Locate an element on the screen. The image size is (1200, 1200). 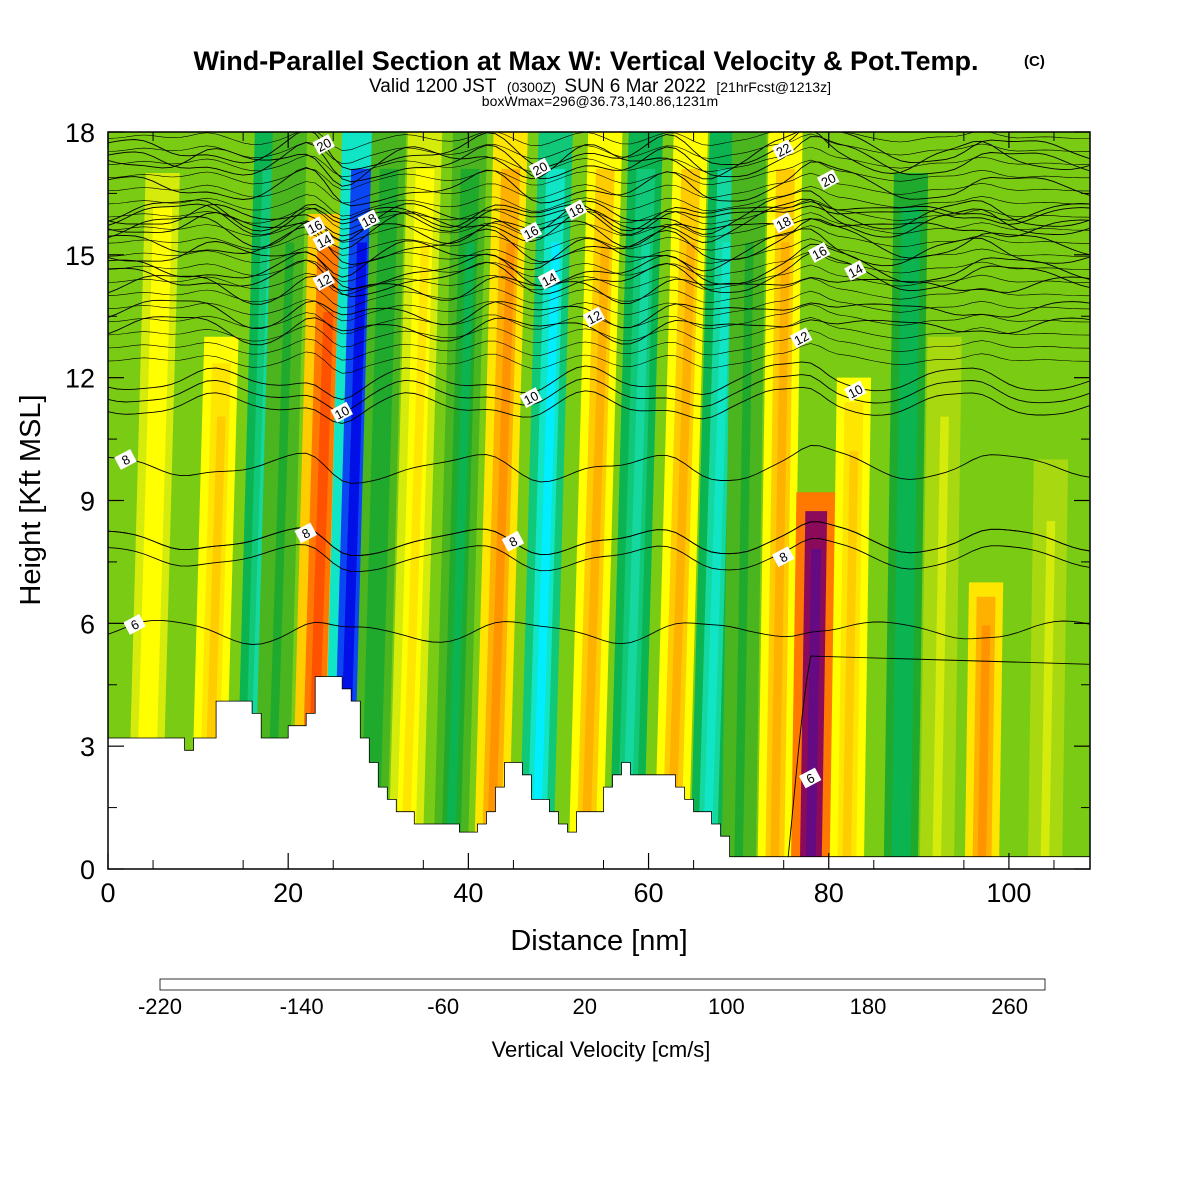
colorbar-tick-label: 260 is located at coordinates (1009, 1006).